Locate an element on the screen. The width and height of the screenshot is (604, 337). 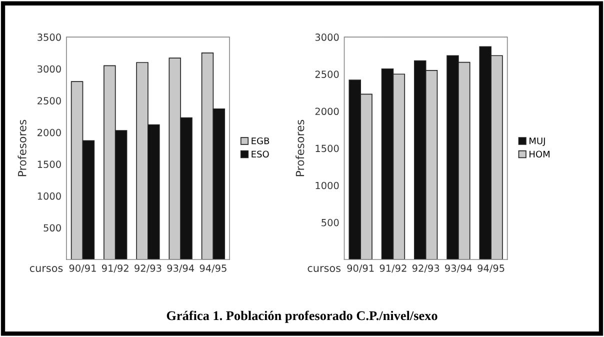
legend-label: EGB is located at coordinates (261, 140).